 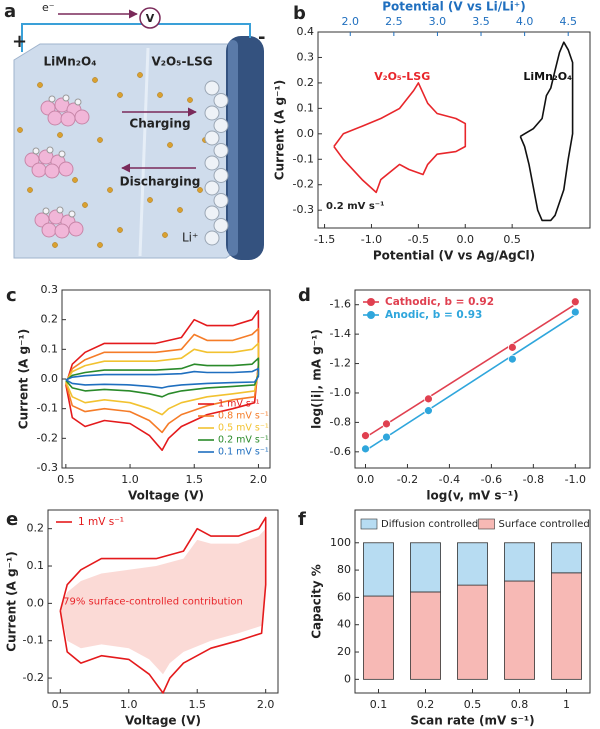 What do you see at coordinates (11, 295) in the screenshot?
I see `panel-label: c` at bounding box center [11, 295].